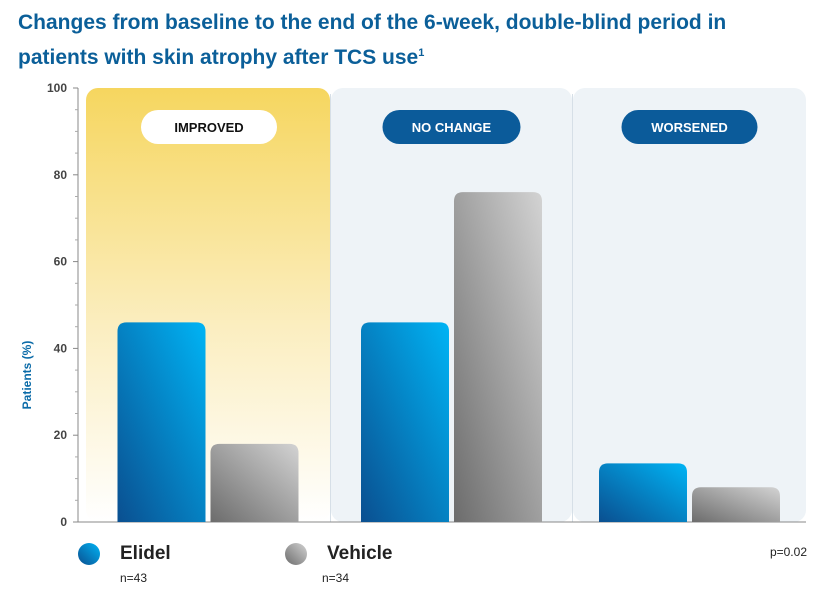  What do you see at coordinates (61, 348) in the screenshot?
I see `y-tick-label: 40` at bounding box center [61, 348].